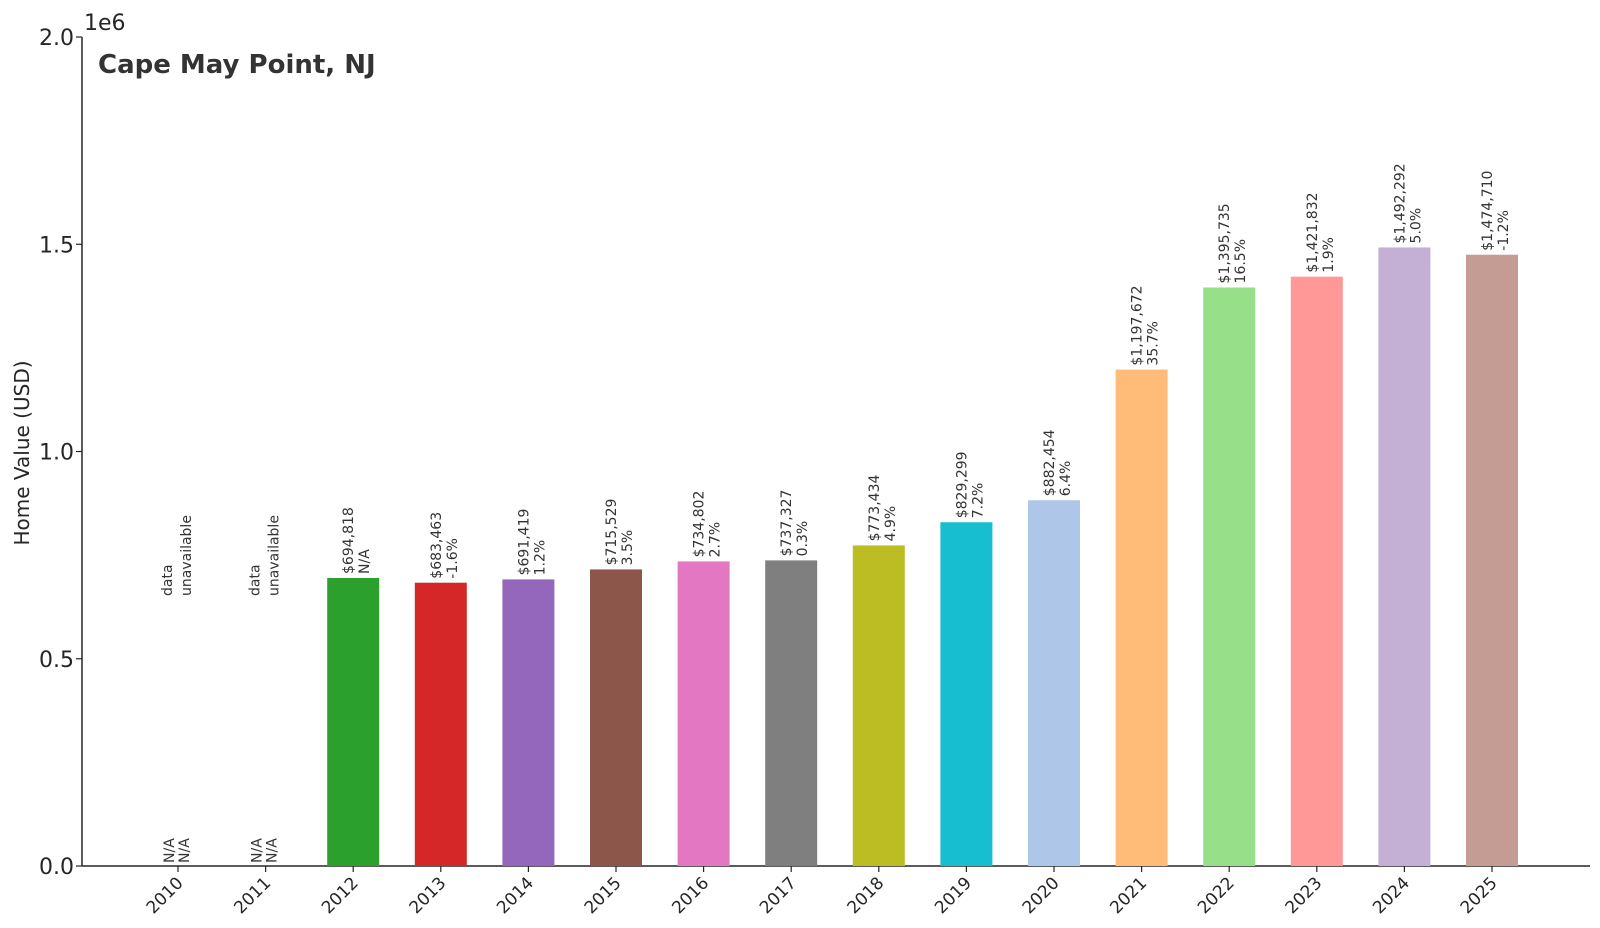  I want to click on x-tick-label: 2010, so click(165, 895).